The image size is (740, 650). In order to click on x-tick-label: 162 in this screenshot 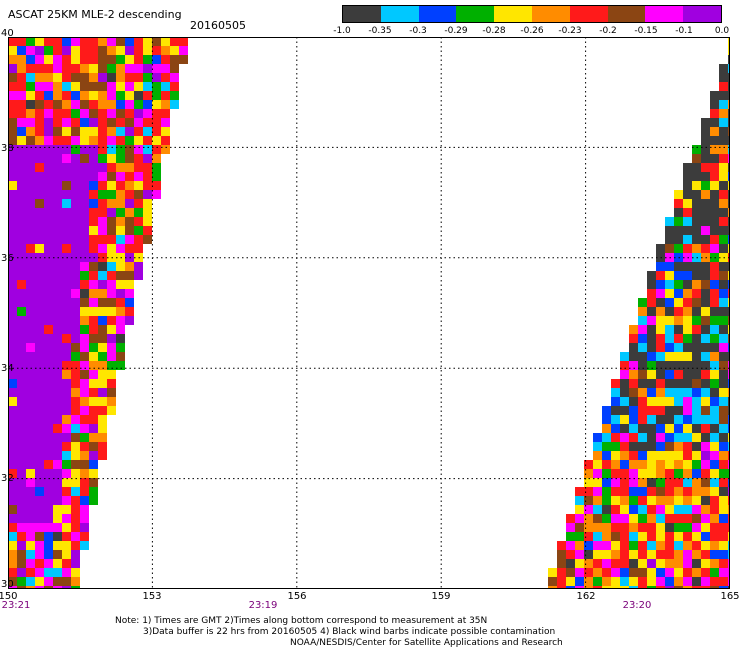, I will do `click(586, 596)`.